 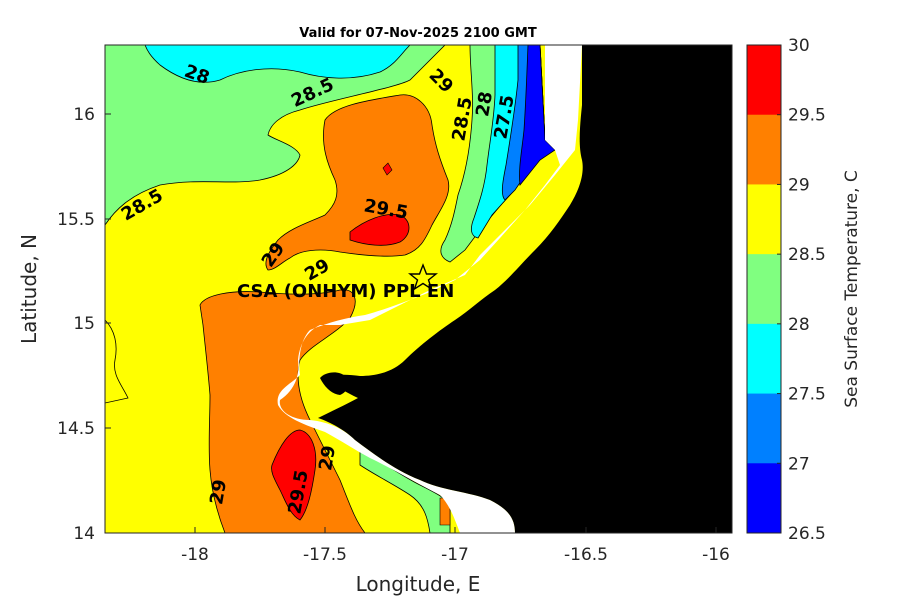 What do you see at coordinates (423, 277) in the screenshot?
I see `star-icon` at bounding box center [423, 277].